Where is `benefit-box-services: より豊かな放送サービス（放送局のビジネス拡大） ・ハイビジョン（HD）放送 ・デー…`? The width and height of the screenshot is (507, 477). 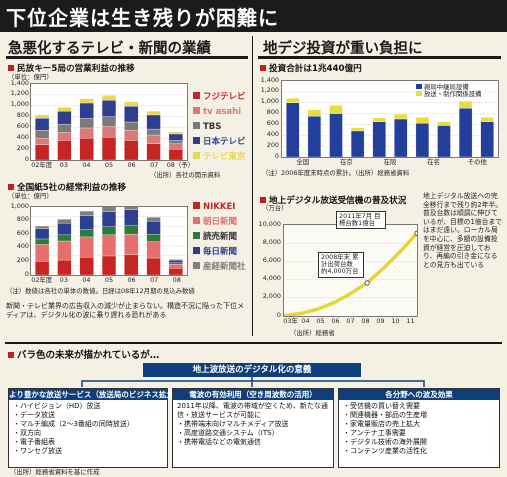 benefit-box-services: より豊かな放送サービス（放送局のビジネス拡大） ・ハイビジョン（HD）放送 ・デー… is located at coordinates (95, 428).